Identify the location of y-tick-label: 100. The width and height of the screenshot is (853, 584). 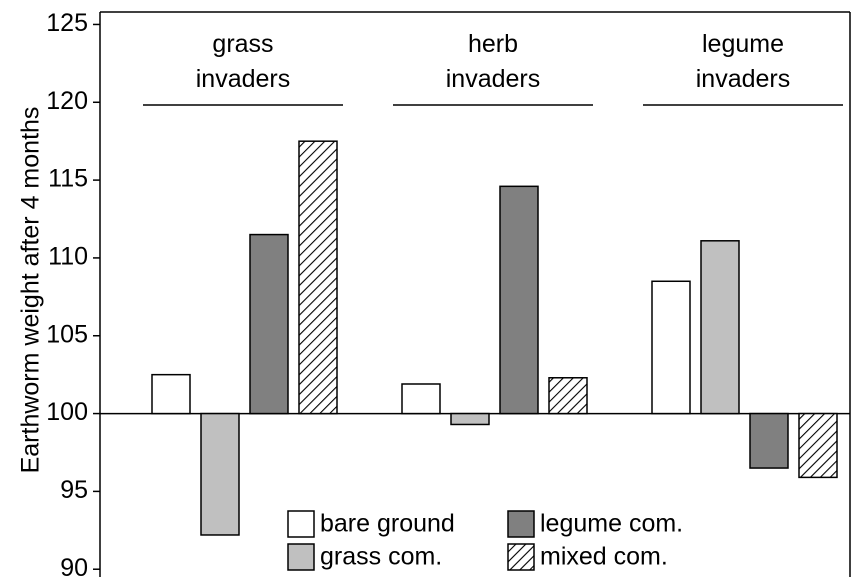
(67, 412).